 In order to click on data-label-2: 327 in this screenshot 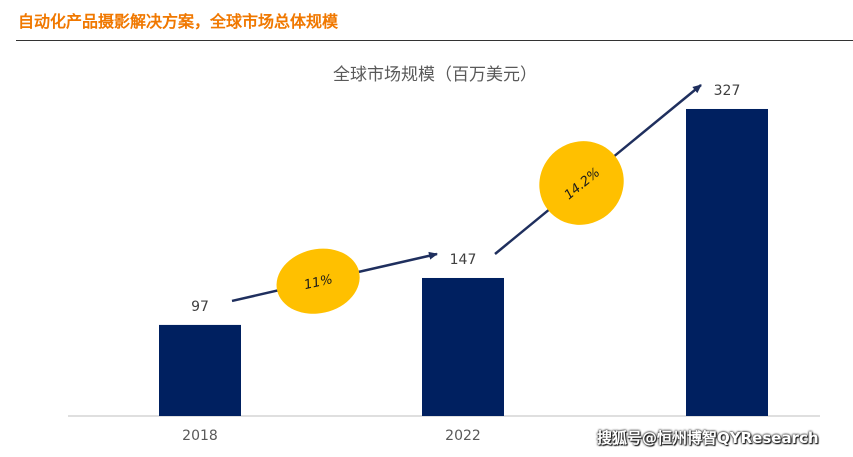, I will do `click(727, 91)`.